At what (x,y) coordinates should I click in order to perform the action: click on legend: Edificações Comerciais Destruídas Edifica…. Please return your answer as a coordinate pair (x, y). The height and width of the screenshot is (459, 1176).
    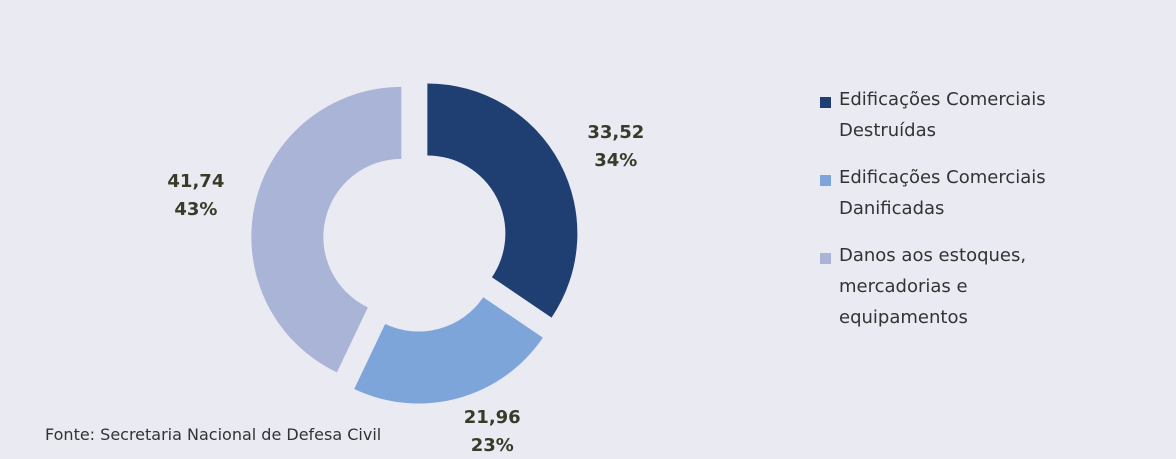
    Looking at the image, I should click on (950, 222).